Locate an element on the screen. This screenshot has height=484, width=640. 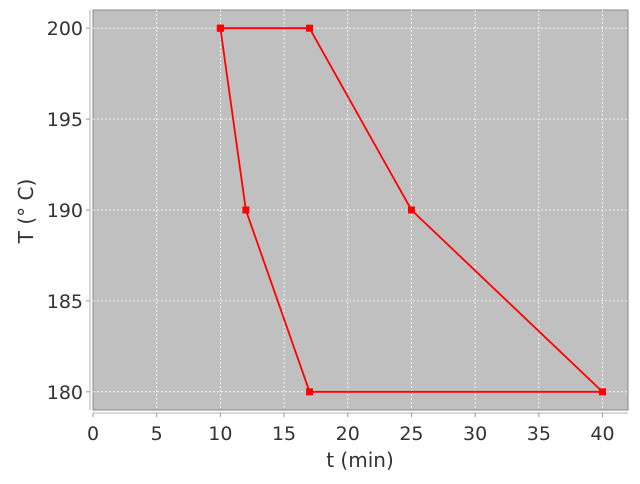
x-tick-label: 30 is located at coordinates (475, 434).